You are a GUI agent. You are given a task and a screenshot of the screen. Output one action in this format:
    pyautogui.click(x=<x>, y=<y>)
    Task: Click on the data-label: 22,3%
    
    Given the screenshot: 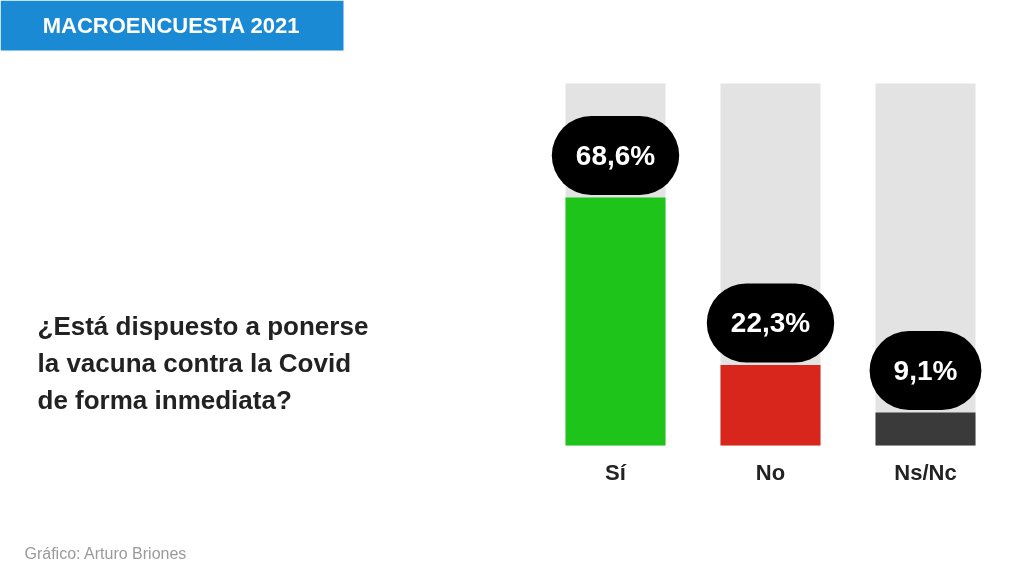 What is the action you would take?
    pyautogui.click(x=770, y=323)
    